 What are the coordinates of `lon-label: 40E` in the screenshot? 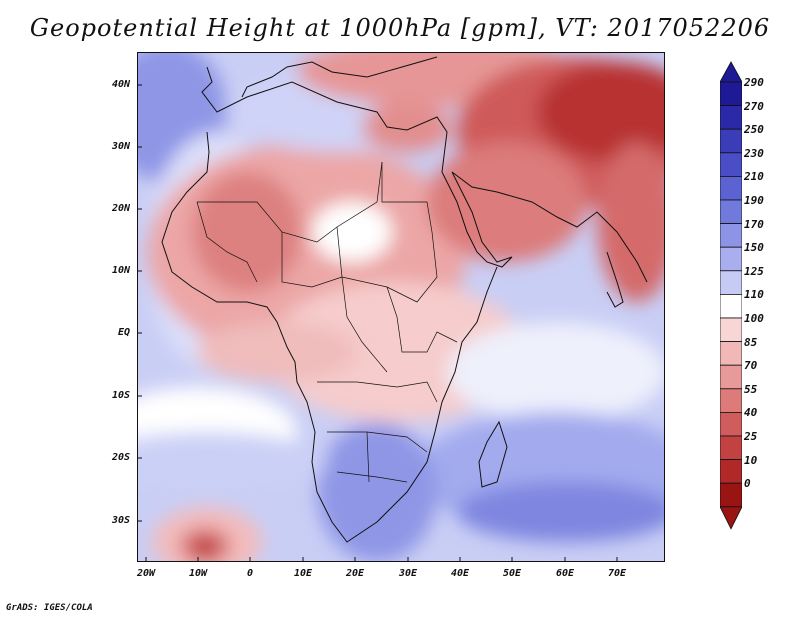 It's located at (460, 573).